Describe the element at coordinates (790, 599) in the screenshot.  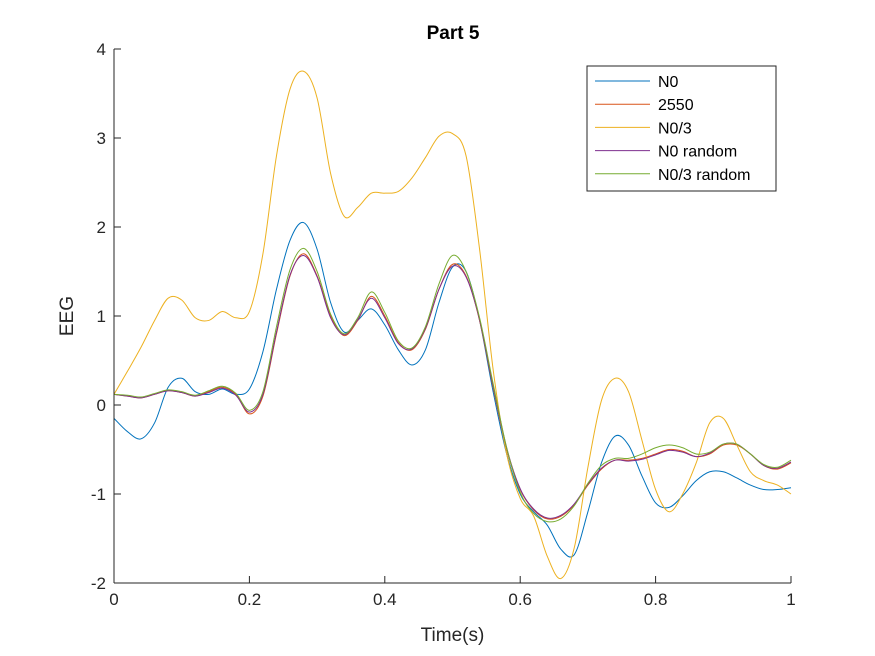
I see `x-tick-label: 1` at that location.